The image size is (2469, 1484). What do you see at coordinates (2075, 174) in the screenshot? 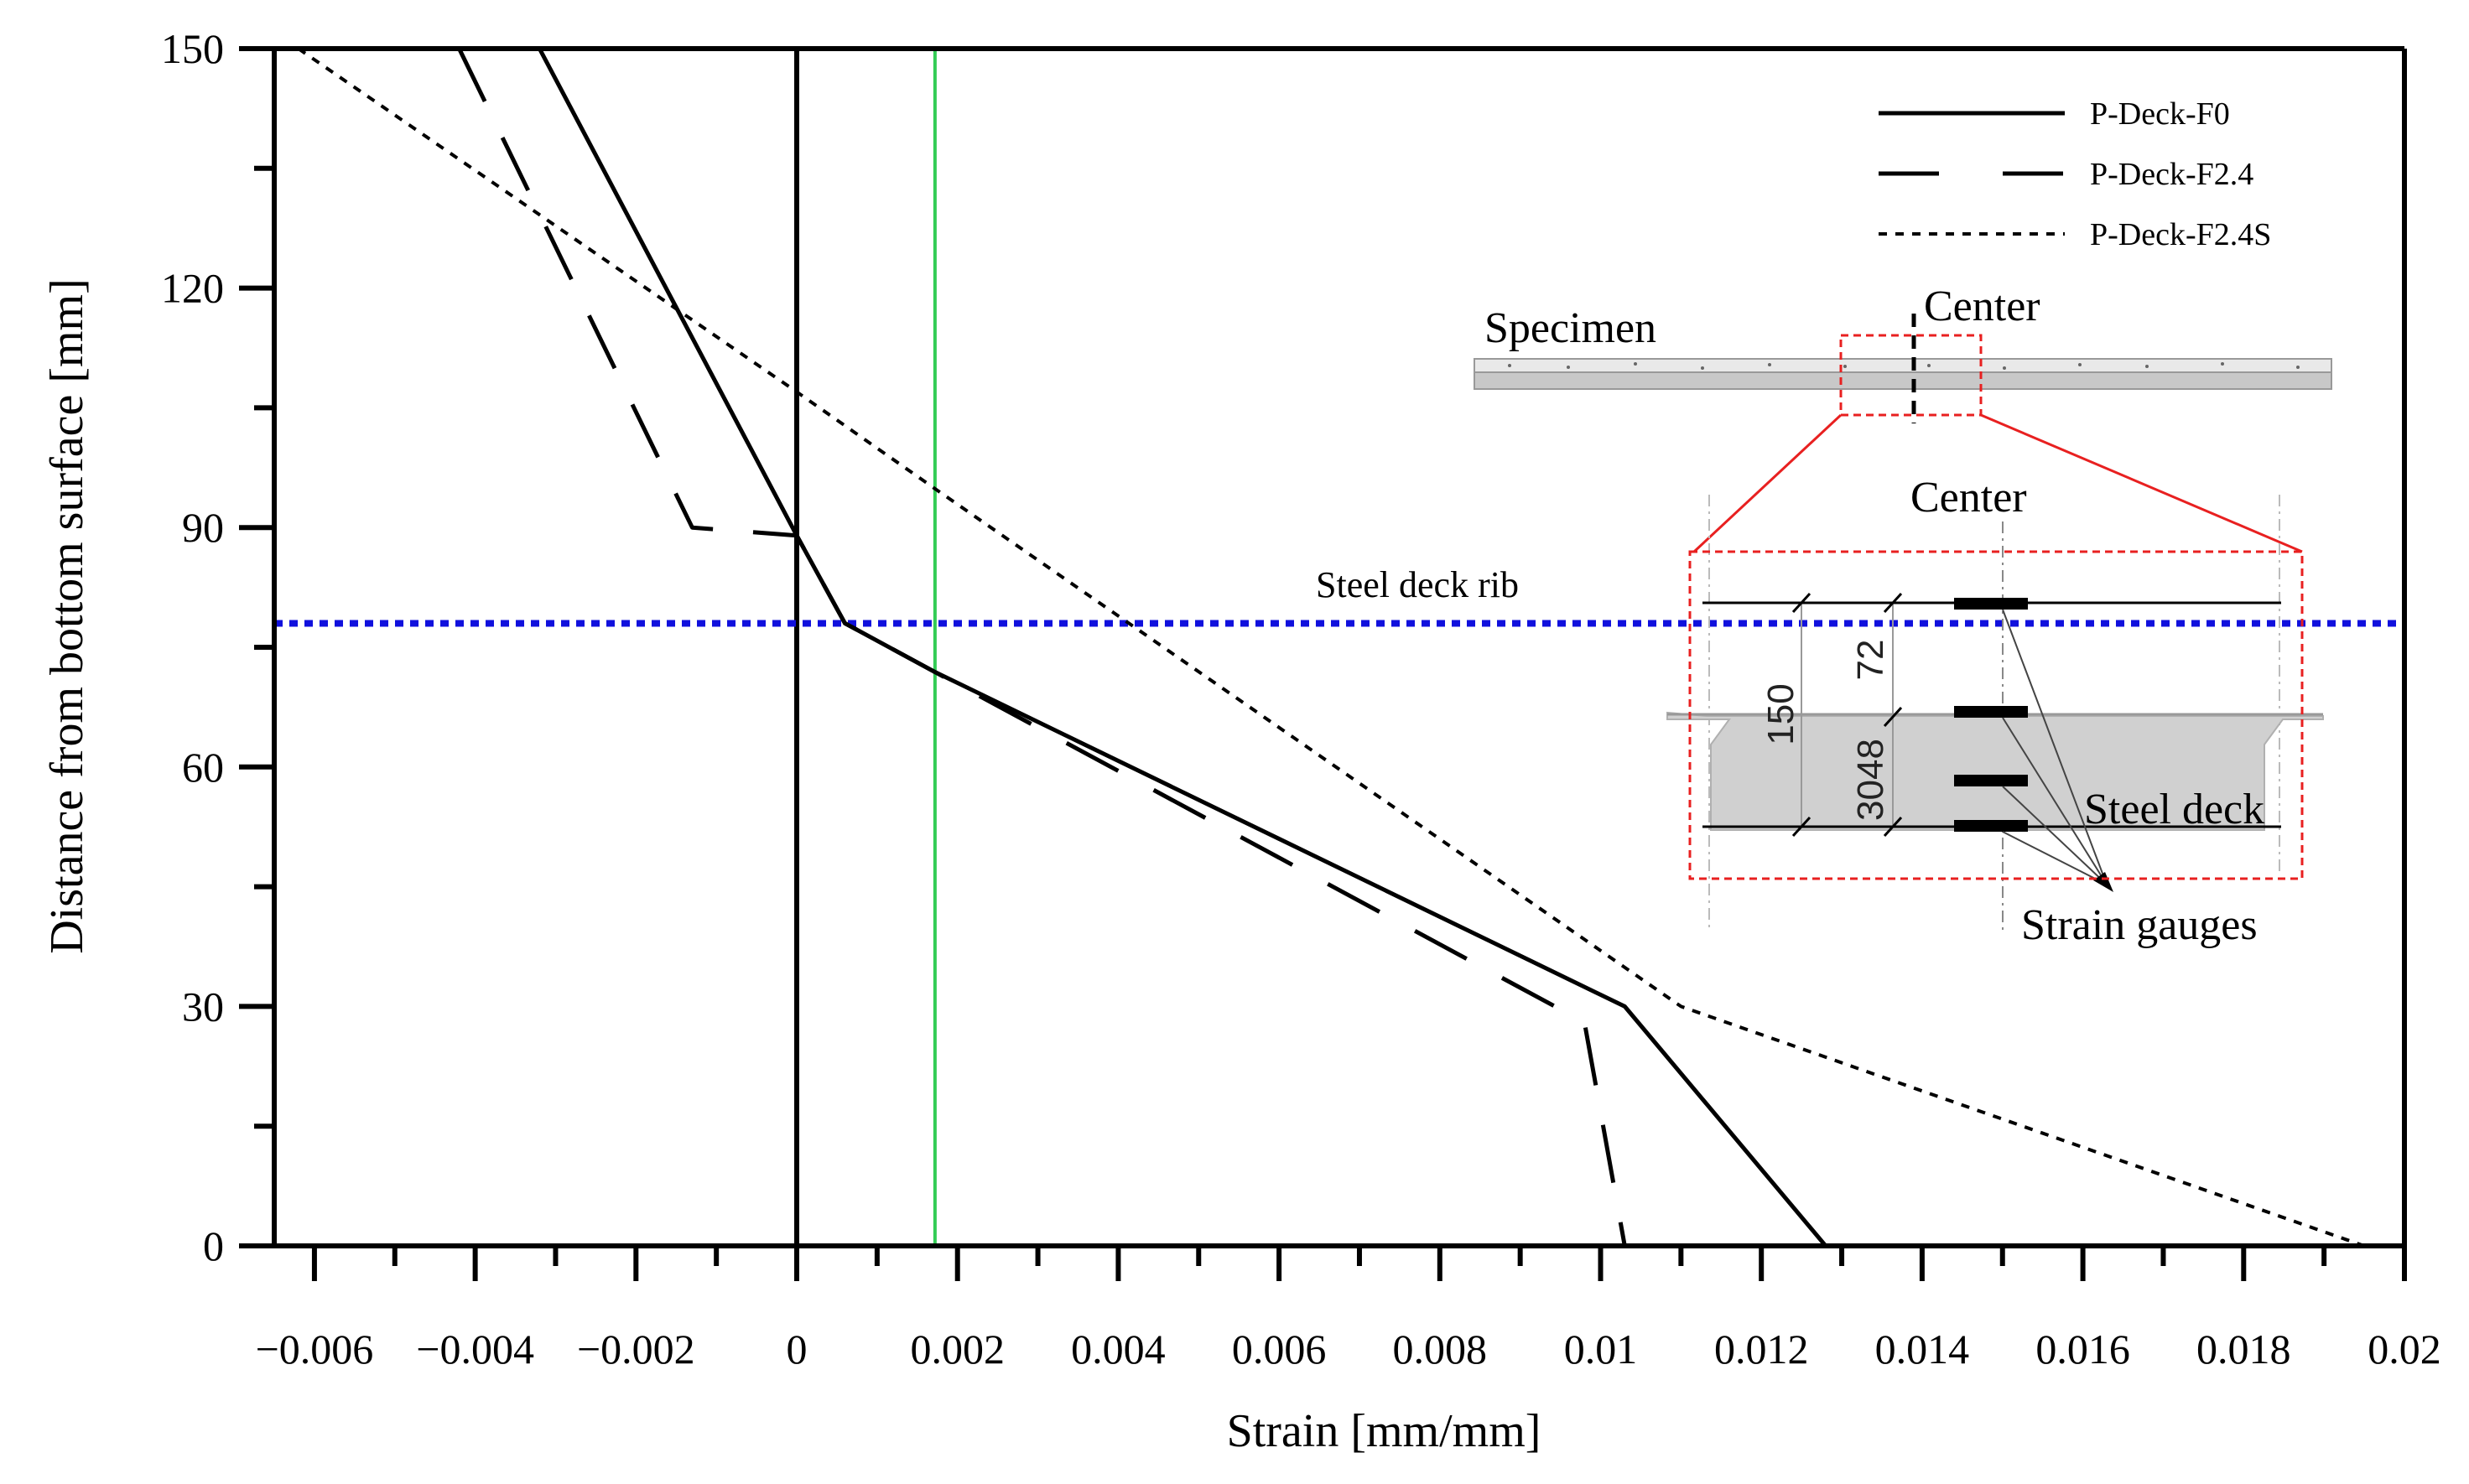
I see `legend: P-Deck-F0 P-Deck-F2.4 P-Deck-F2.4S` at bounding box center [2075, 174].